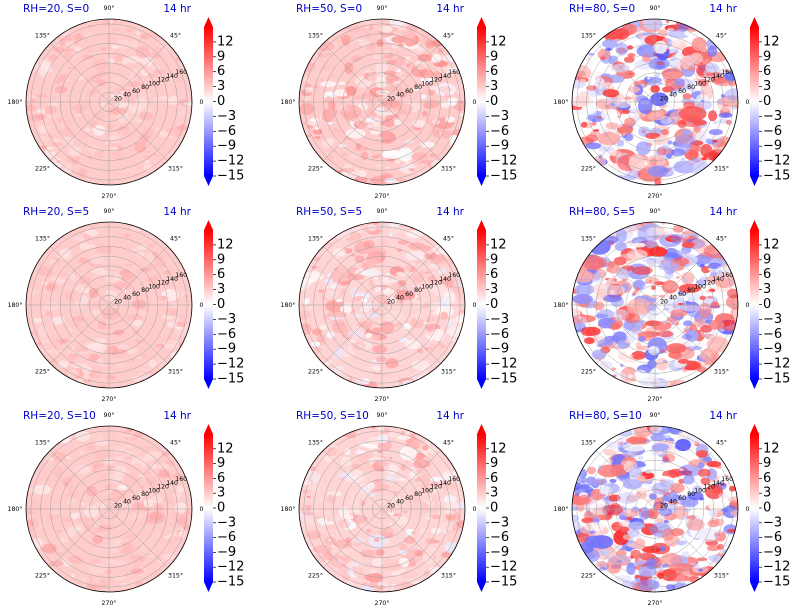  Describe the element at coordinates (127, 298) in the screenshot. I see `r-tick-label: 40` at that location.